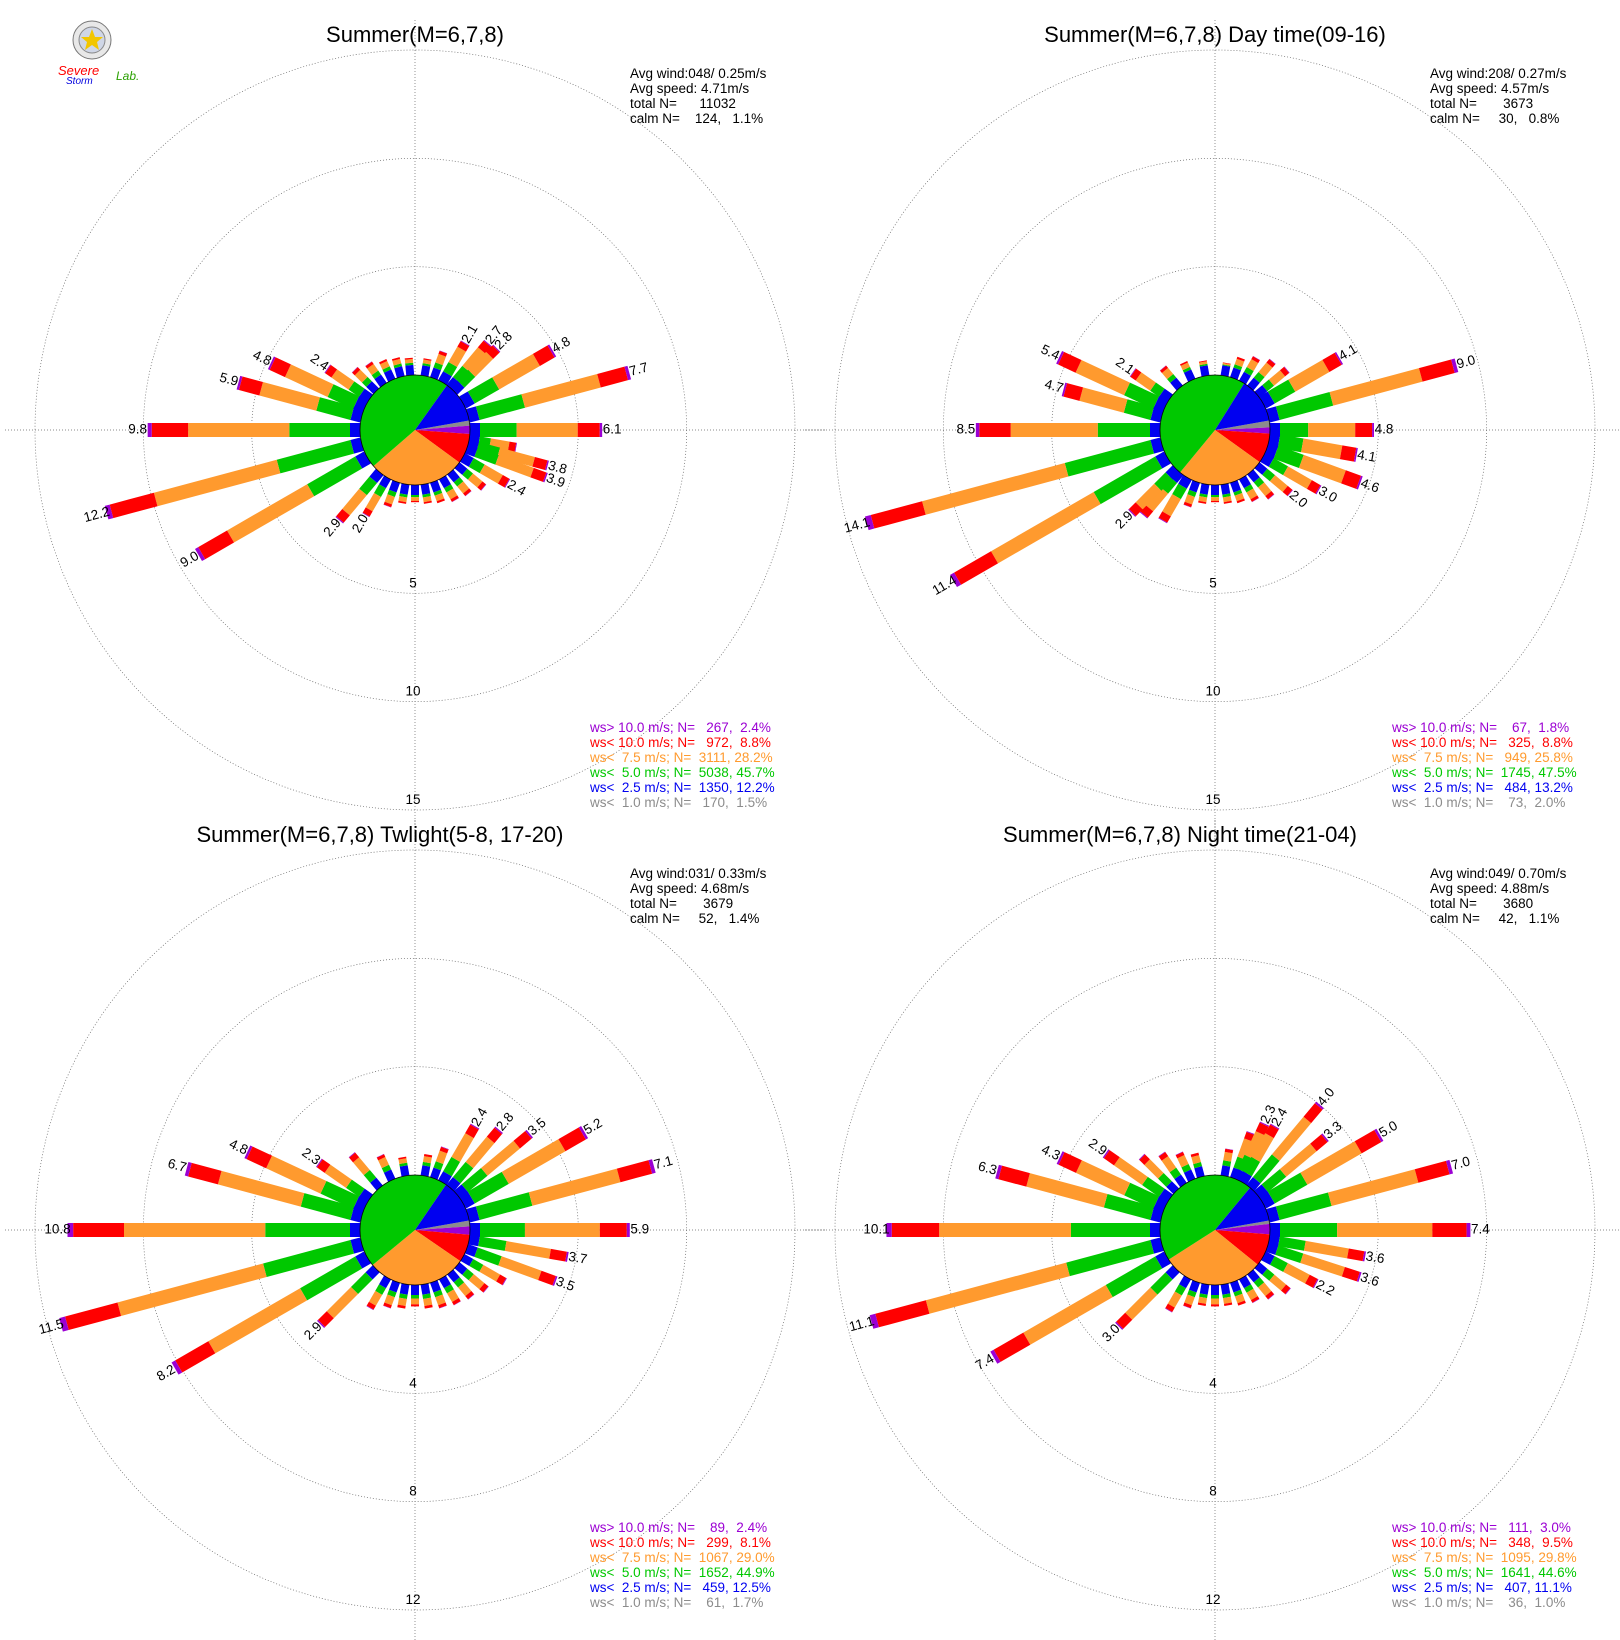  I want to click on ring-label: 5, so click(1213, 582).